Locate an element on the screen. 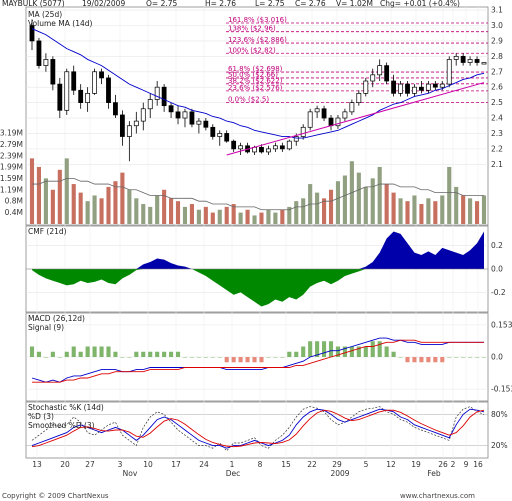  volume-tick-label: 3.19M is located at coordinates (11, 132).